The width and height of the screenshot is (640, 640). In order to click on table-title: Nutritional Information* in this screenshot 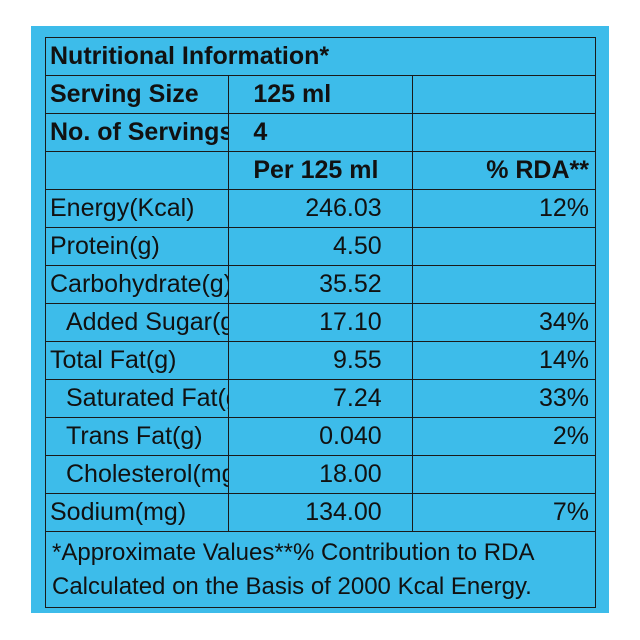, I will do `click(320, 56)`.